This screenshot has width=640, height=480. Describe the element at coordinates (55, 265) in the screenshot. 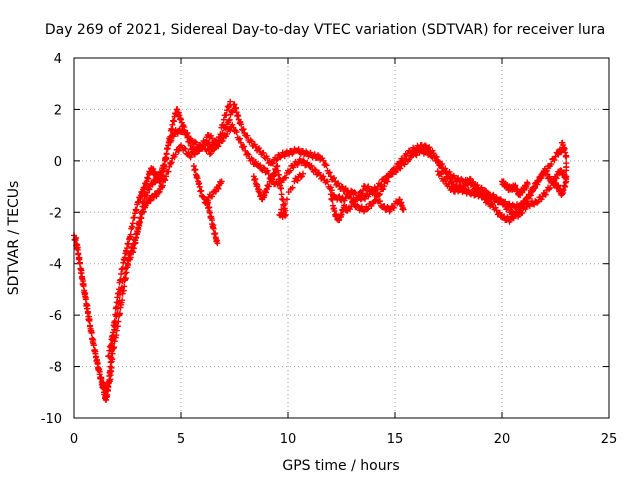

I see `y-tick-label: -4` at that location.